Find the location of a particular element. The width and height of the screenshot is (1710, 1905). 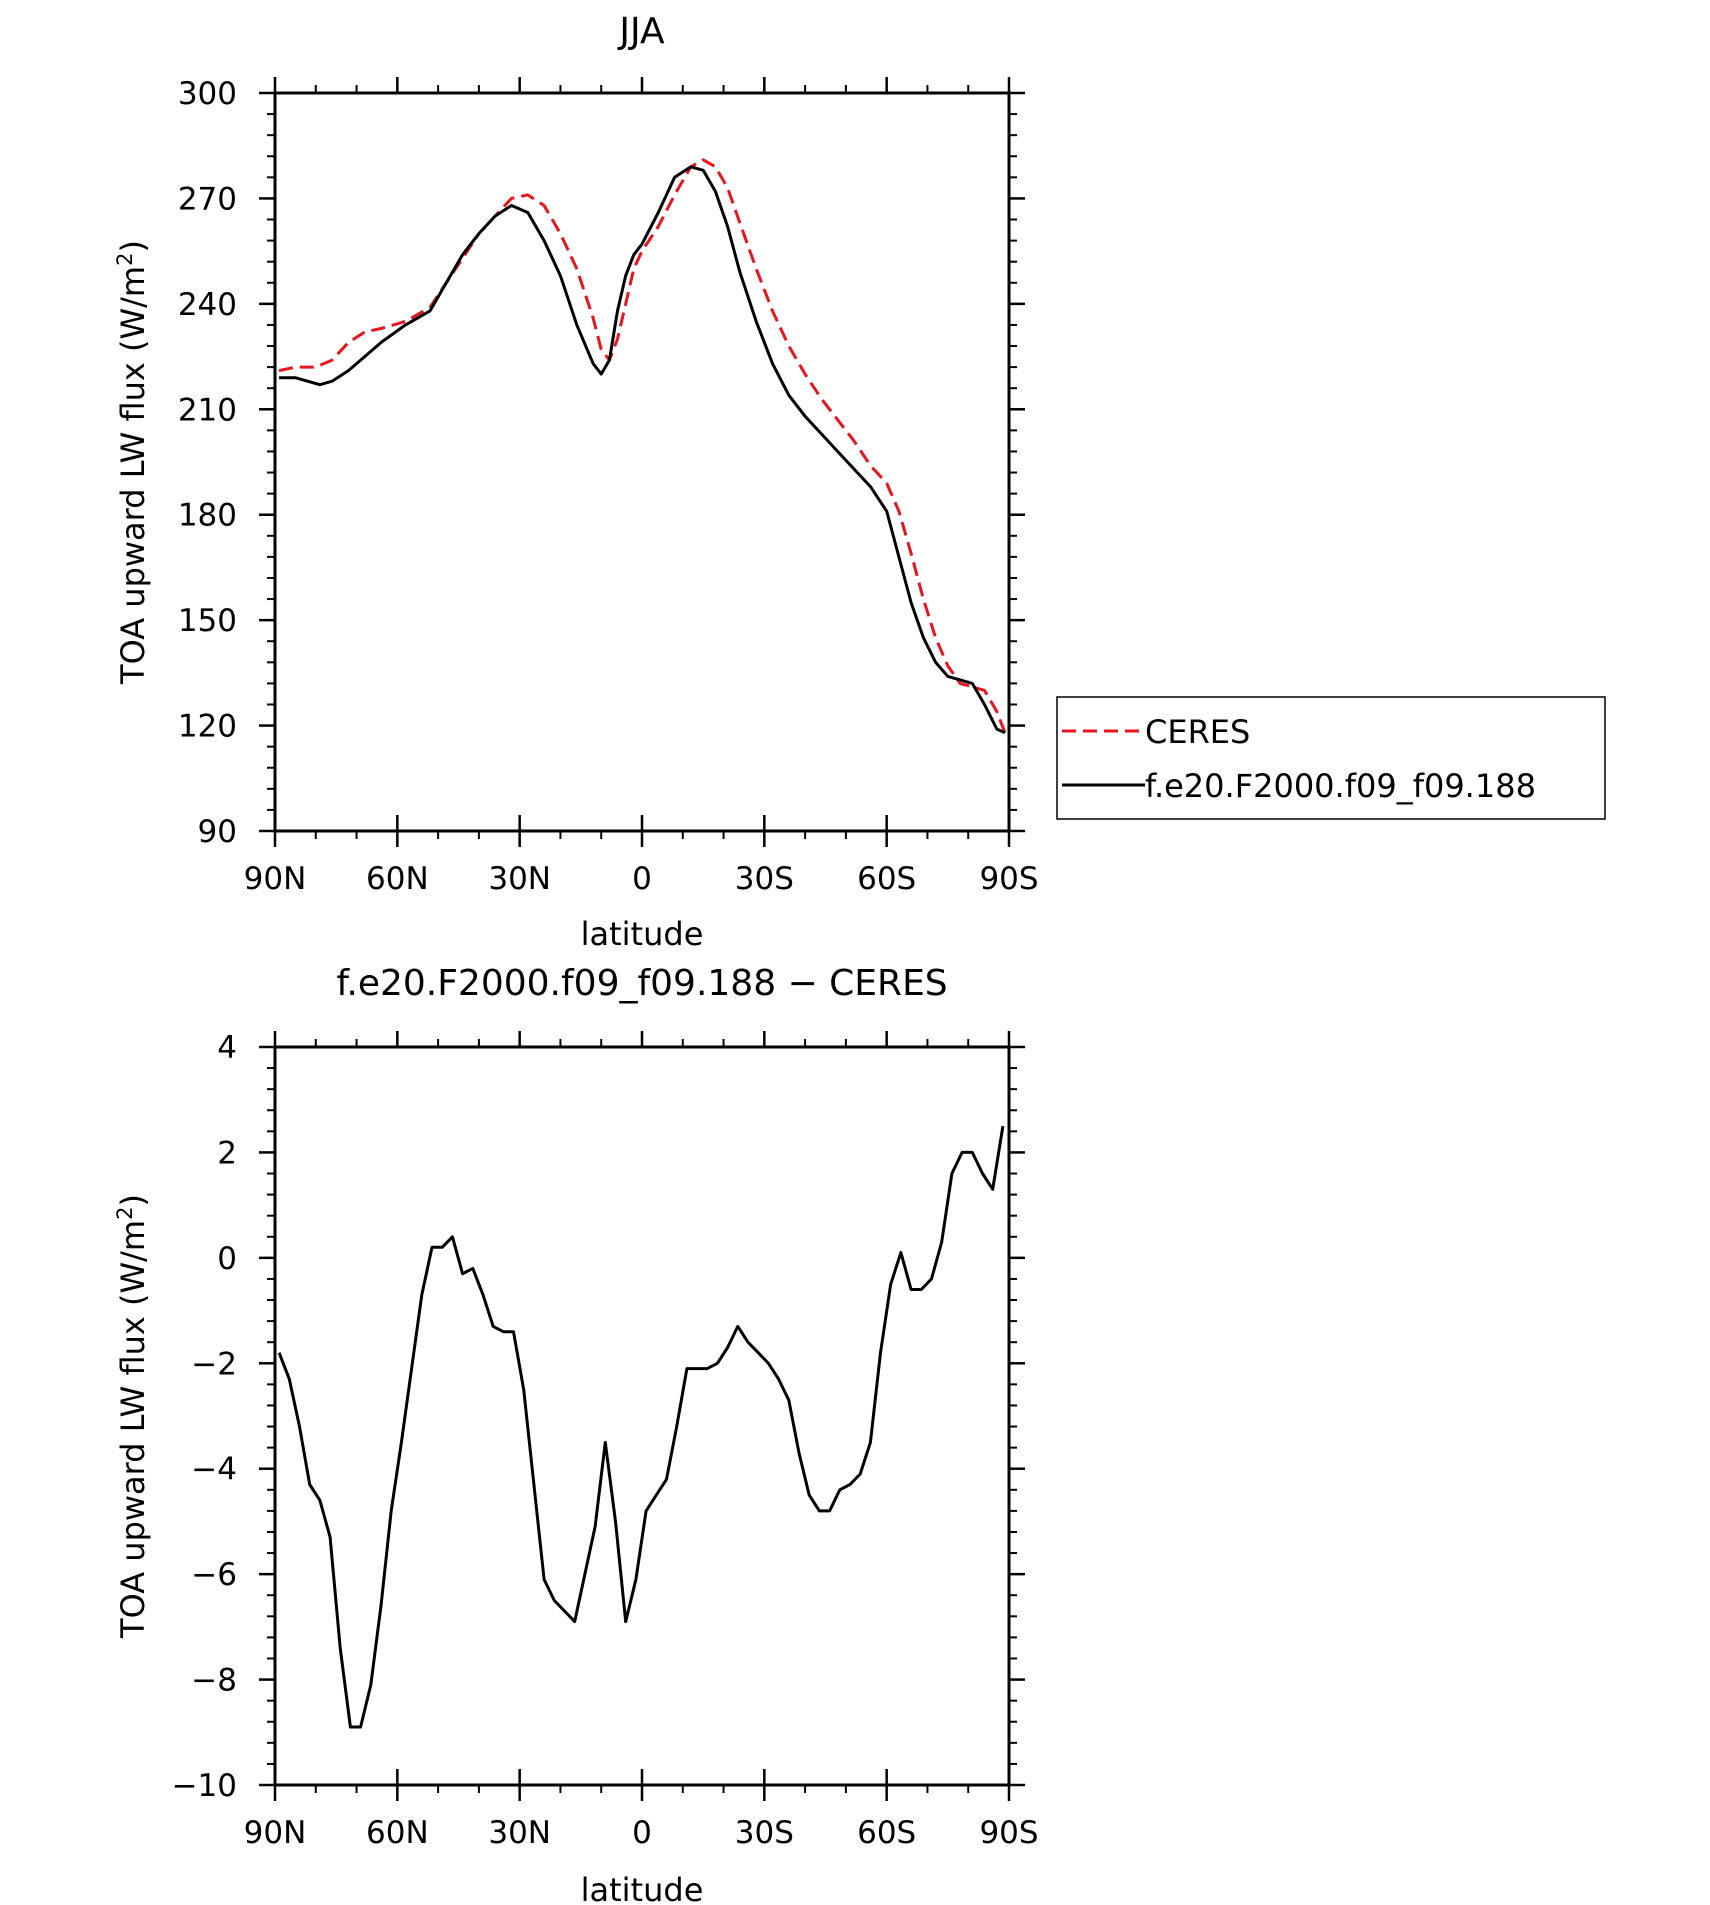

bottom-y-tick-label: −2 is located at coordinates (214, 1364).